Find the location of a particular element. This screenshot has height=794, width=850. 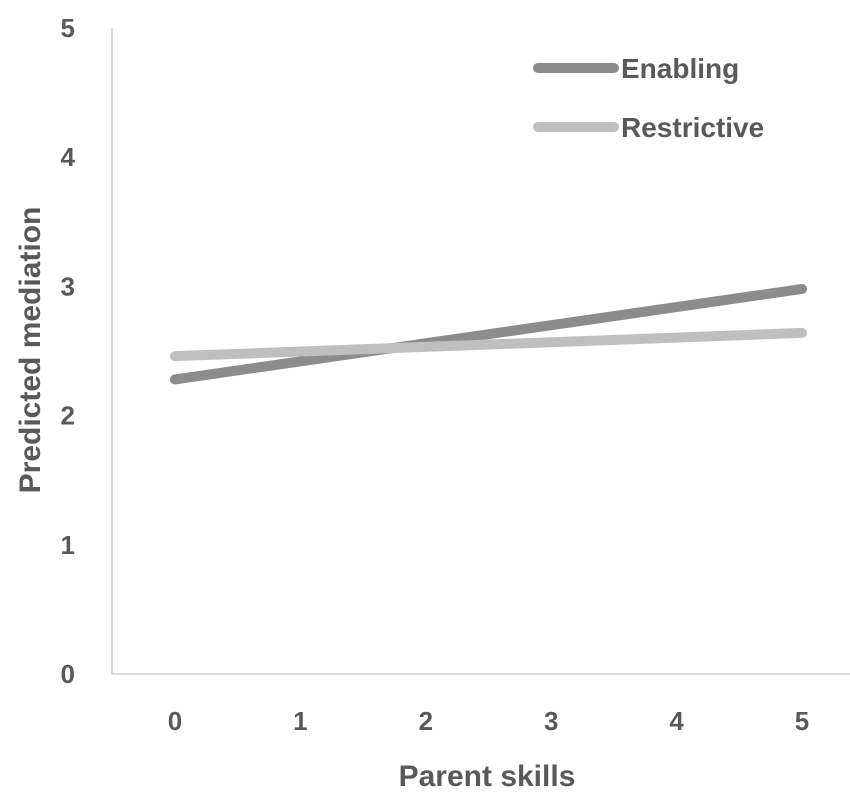

legend: Enabling Restrictive is located at coordinates (648, 98).